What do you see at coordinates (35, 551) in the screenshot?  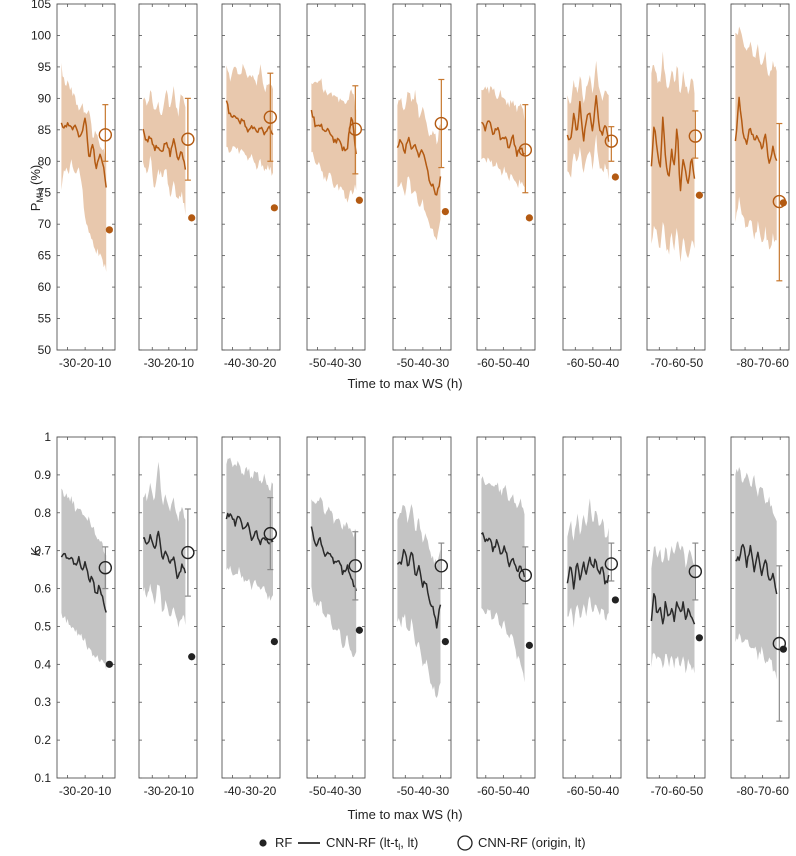 I see `kappa-y-axis-title: K` at bounding box center [35, 551].